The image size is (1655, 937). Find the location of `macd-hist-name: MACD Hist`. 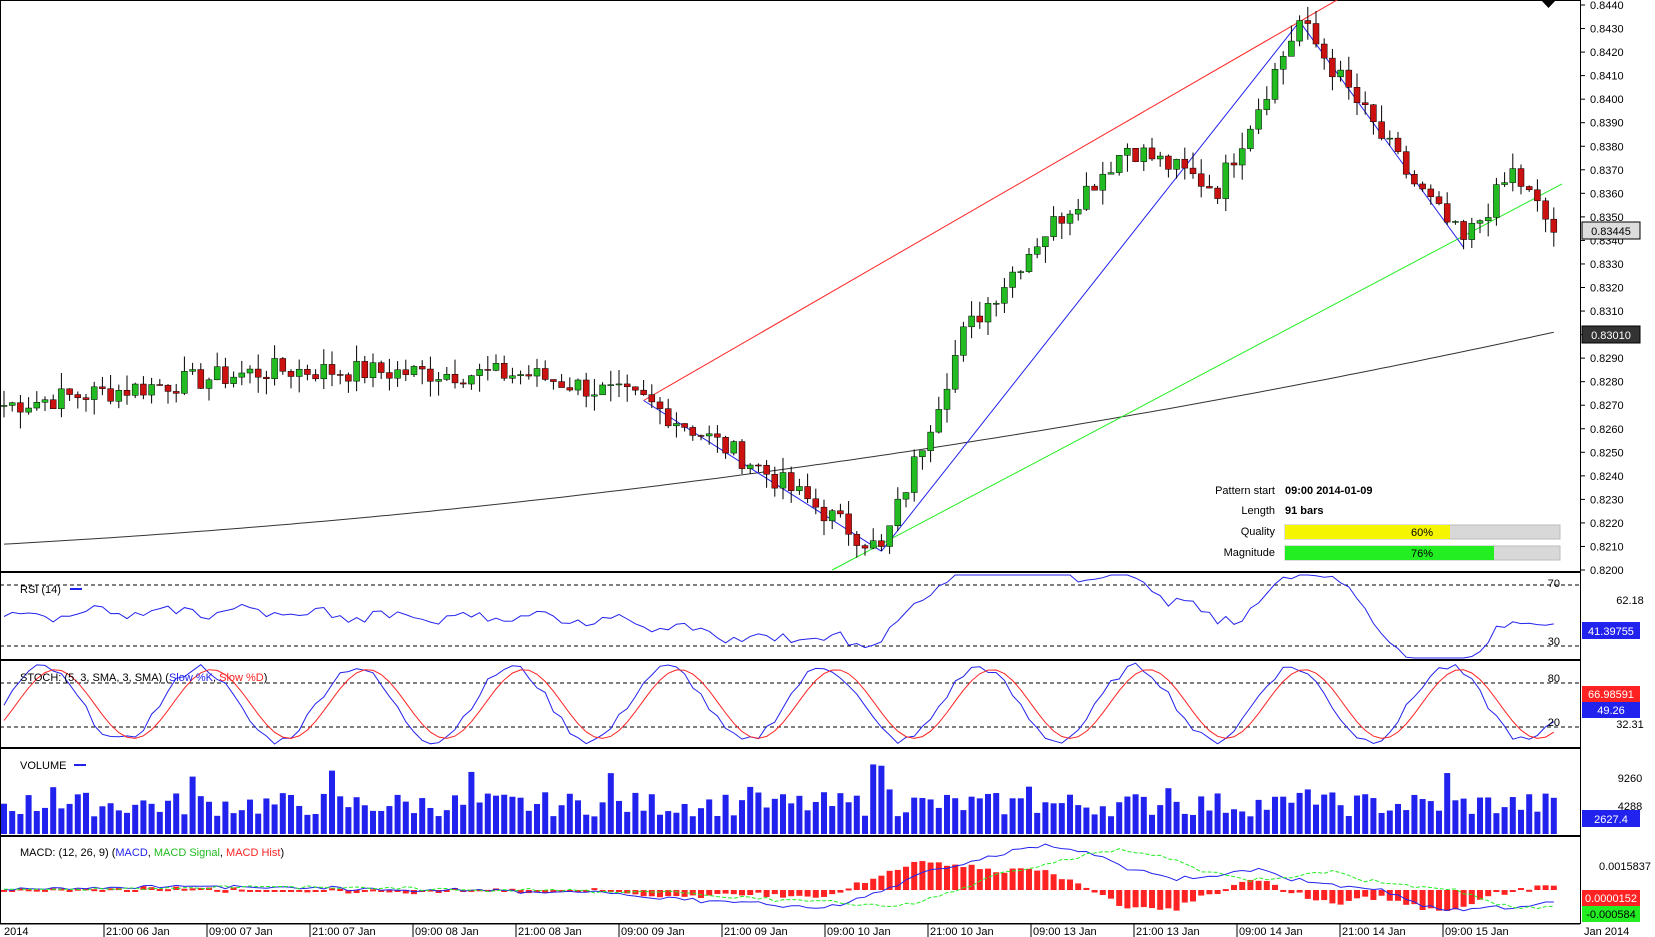

macd-hist-name: MACD Hist is located at coordinates (253, 853).